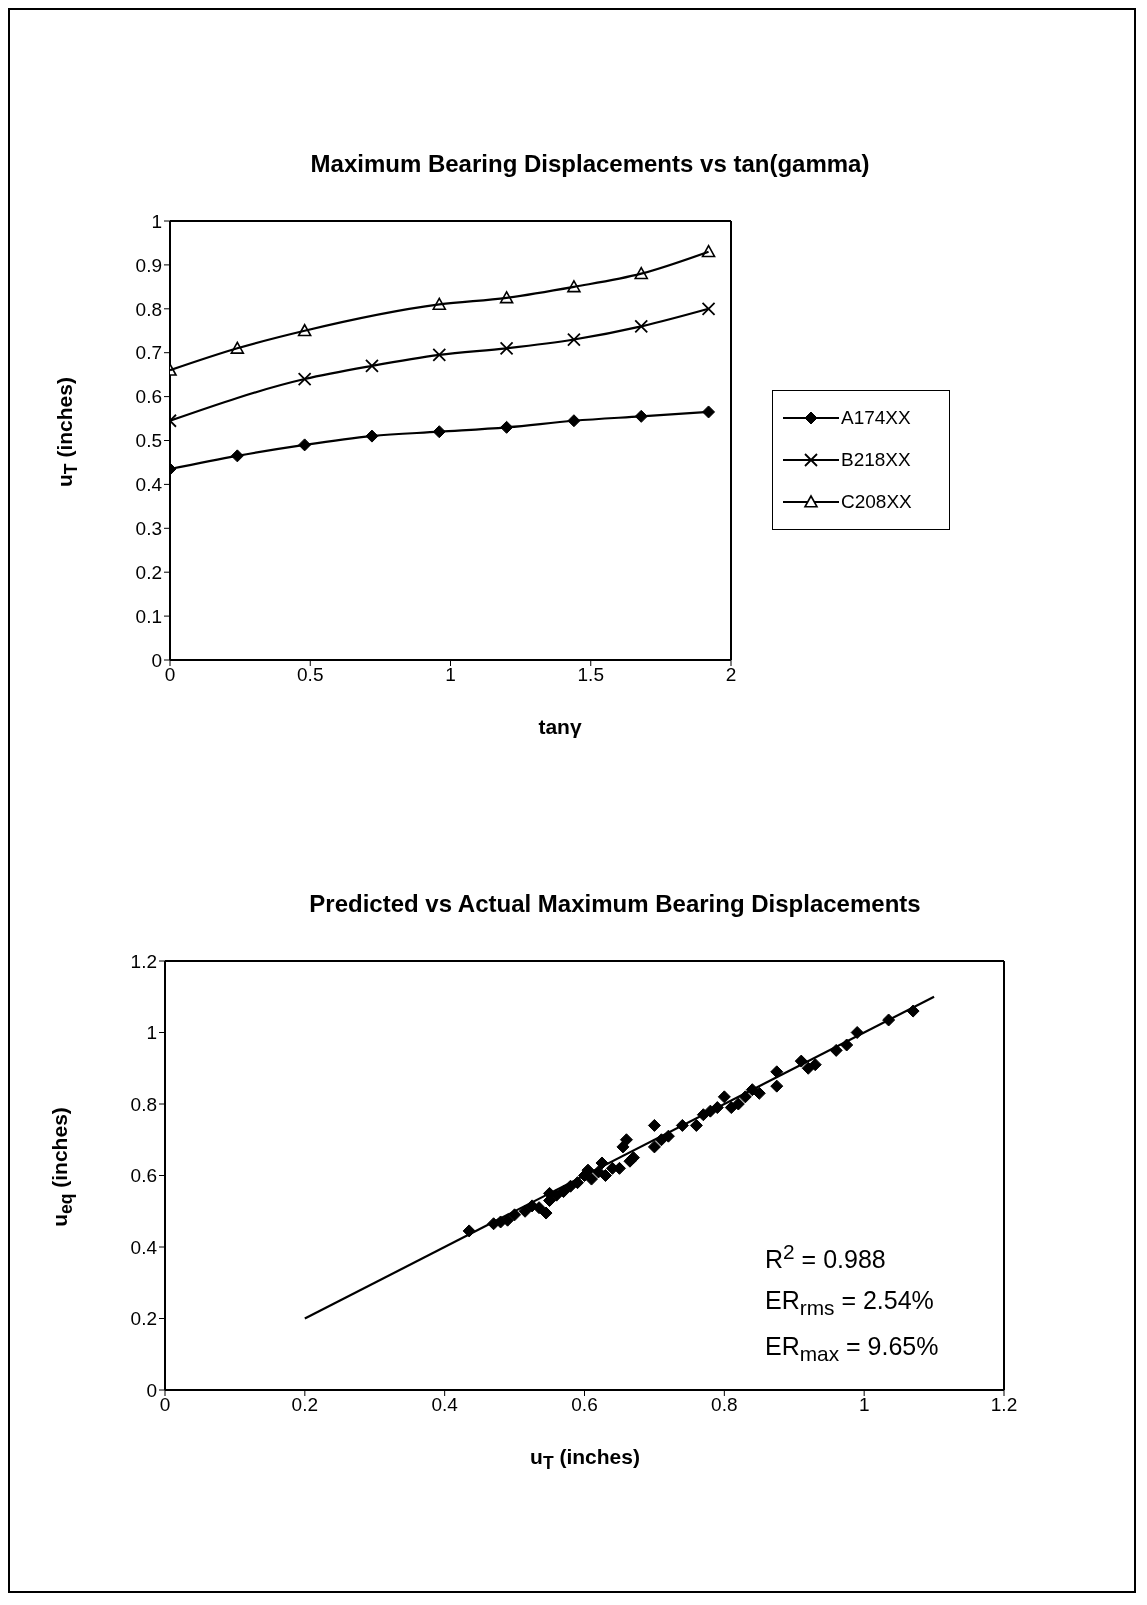  What do you see at coordinates (825, 1257) in the screenshot?
I see `annotation: R$^{2}$ = 0.988` at bounding box center [825, 1257].